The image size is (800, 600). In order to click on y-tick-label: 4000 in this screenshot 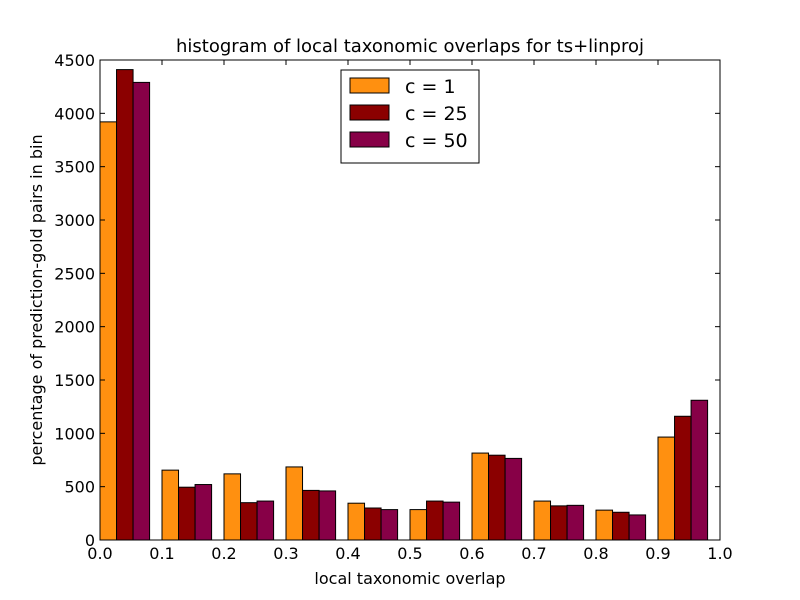, I will do `click(74, 113)`.